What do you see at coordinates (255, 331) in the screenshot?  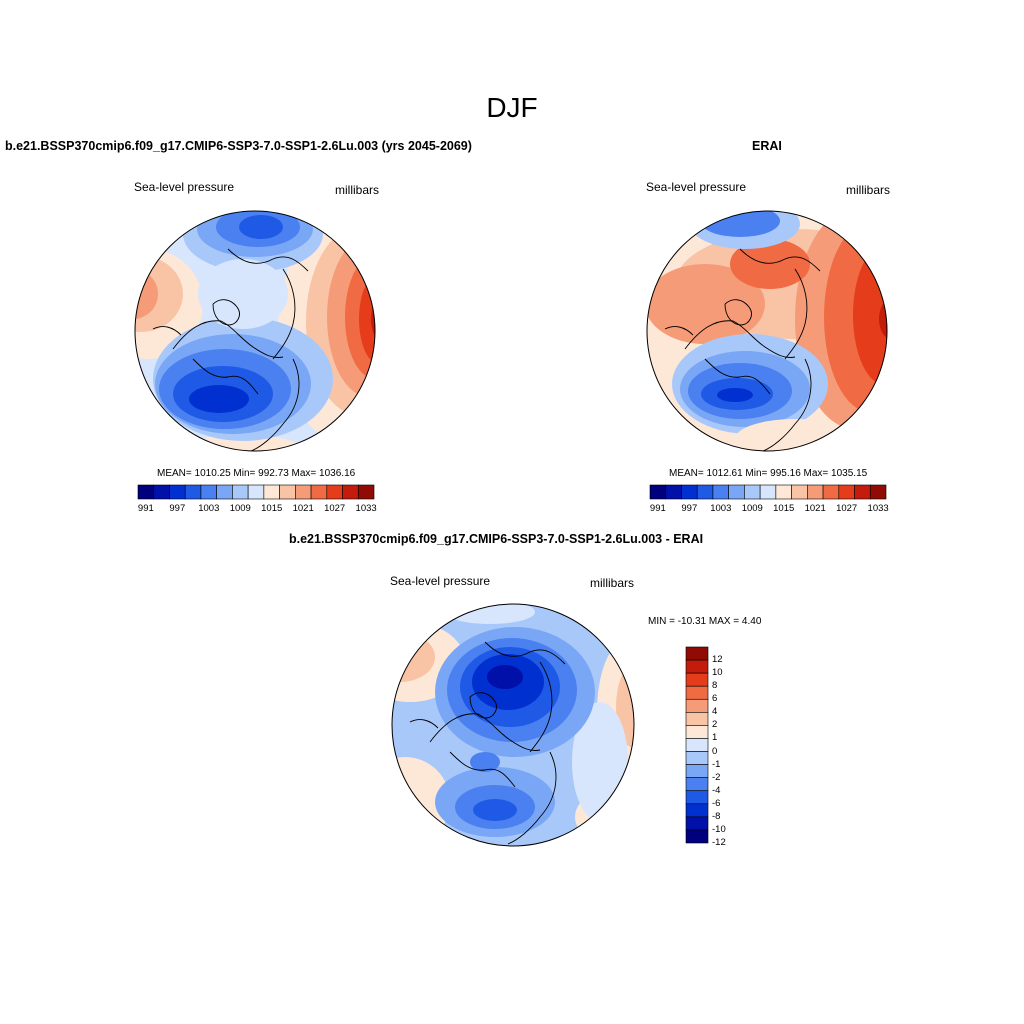 I see `panel1-map` at bounding box center [255, 331].